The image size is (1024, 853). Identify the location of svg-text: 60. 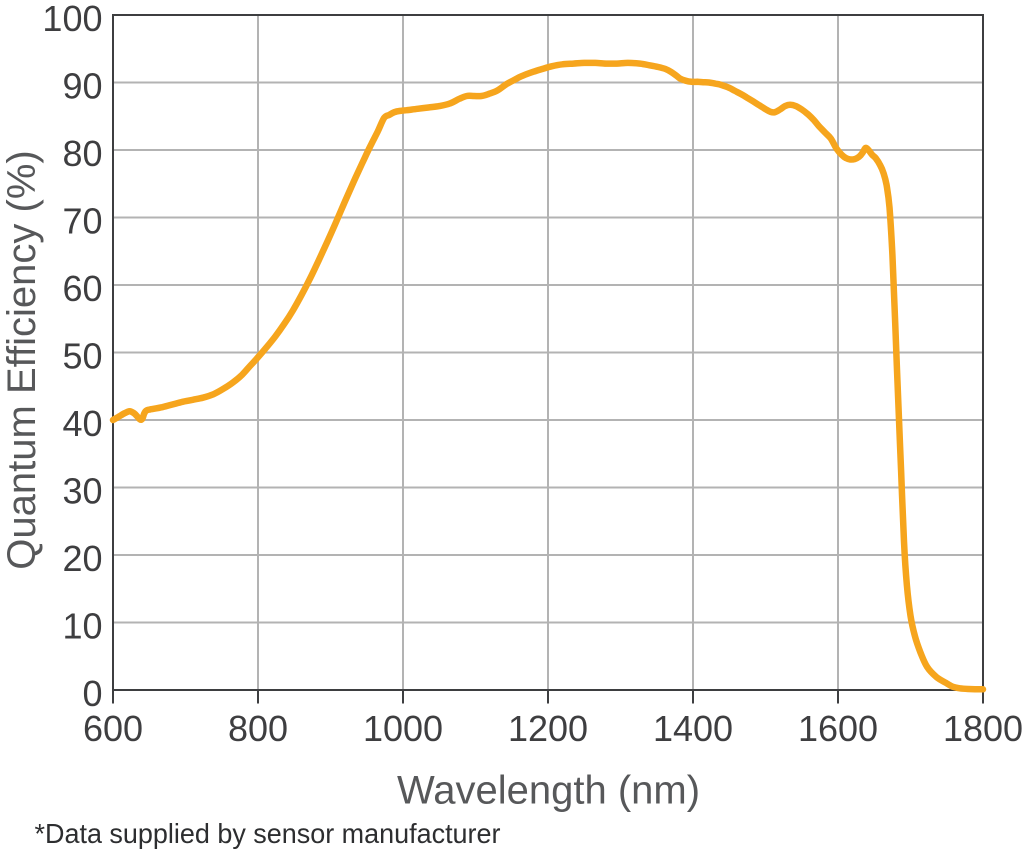
(82, 288).